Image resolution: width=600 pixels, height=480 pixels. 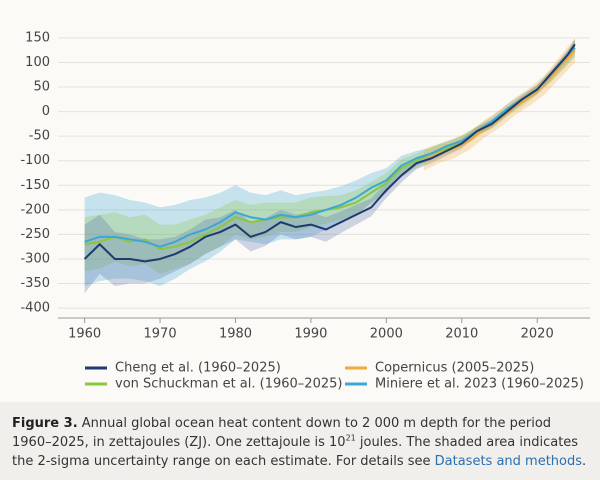 I want to click on x-tick-label: 1990, so click(x=310, y=334).